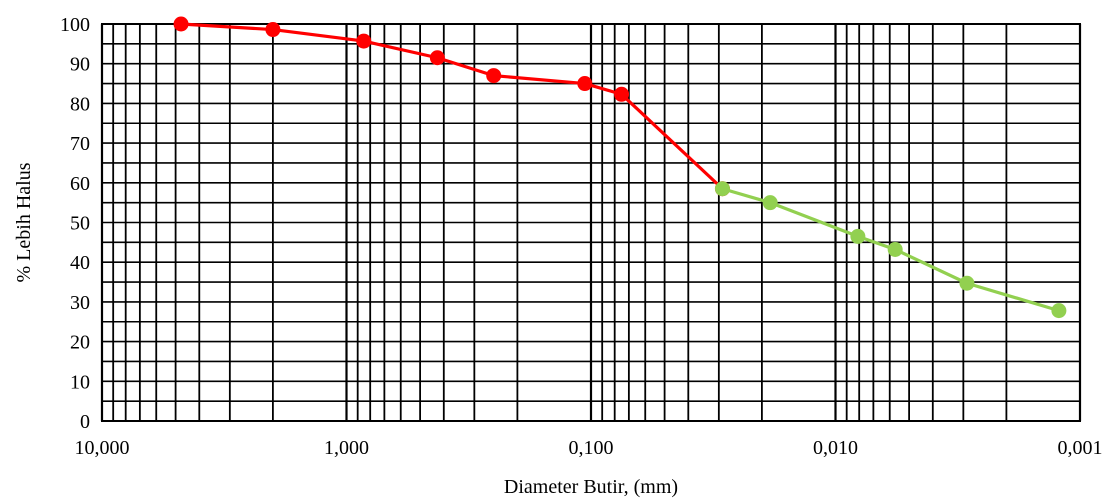 The height and width of the screenshot is (501, 1112). What do you see at coordinates (80, 303) in the screenshot?
I see `y-tick-label: 30` at bounding box center [80, 303].